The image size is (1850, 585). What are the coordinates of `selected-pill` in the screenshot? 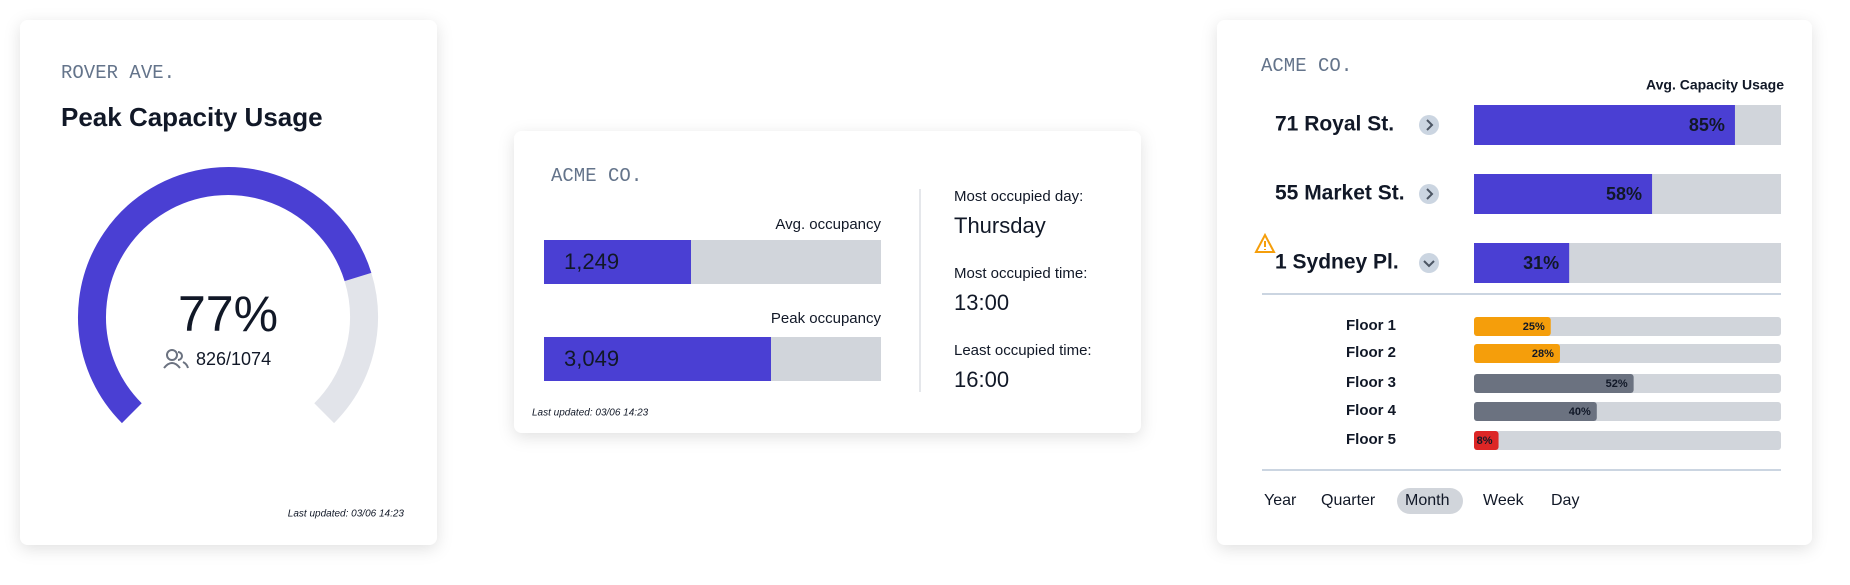 It's located at (1430, 501).